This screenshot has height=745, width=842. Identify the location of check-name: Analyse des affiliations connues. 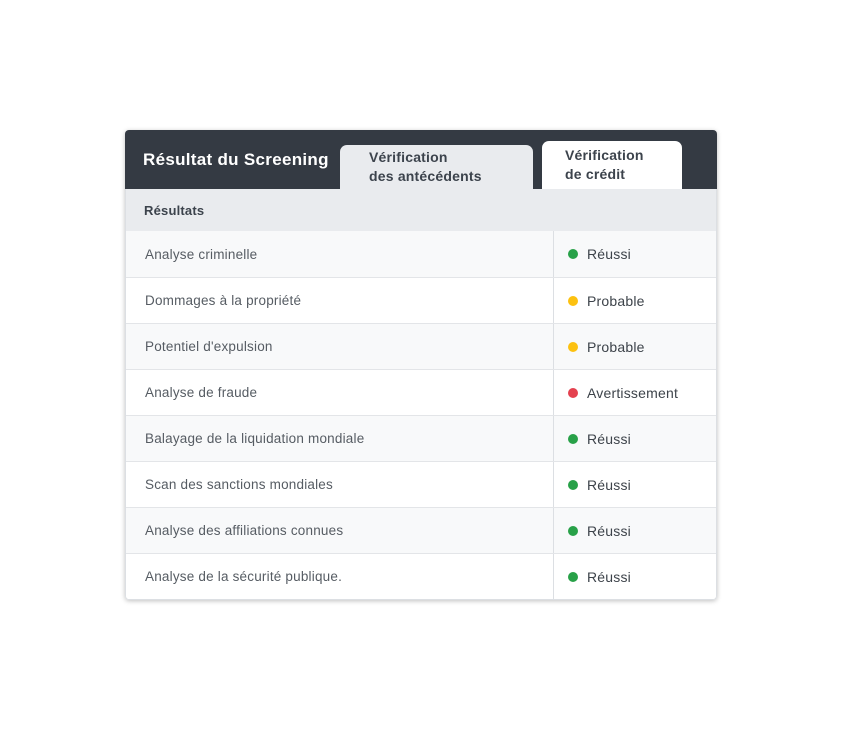
(244, 530).